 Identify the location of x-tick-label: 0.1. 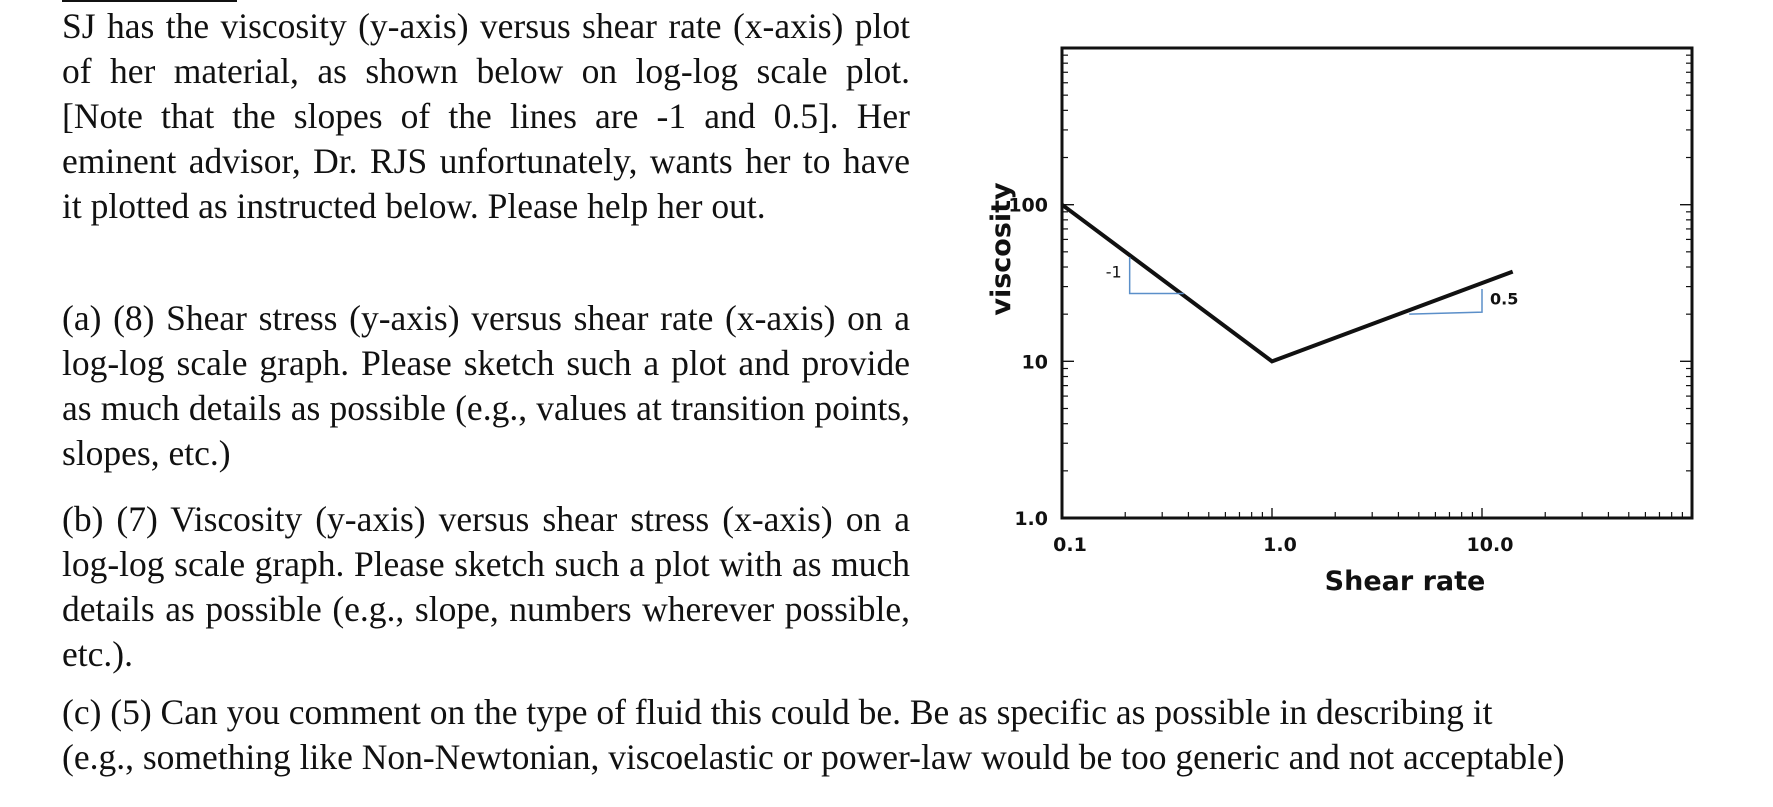
(1070, 545).